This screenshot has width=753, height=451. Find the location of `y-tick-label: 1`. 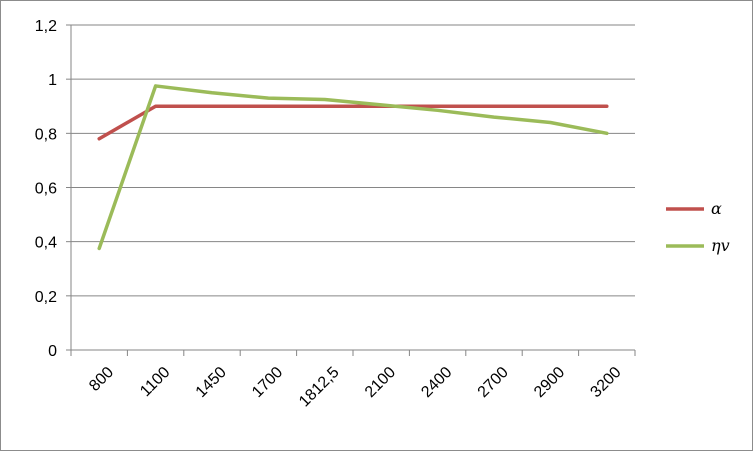

y-tick-label: 1 is located at coordinates (52, 80).